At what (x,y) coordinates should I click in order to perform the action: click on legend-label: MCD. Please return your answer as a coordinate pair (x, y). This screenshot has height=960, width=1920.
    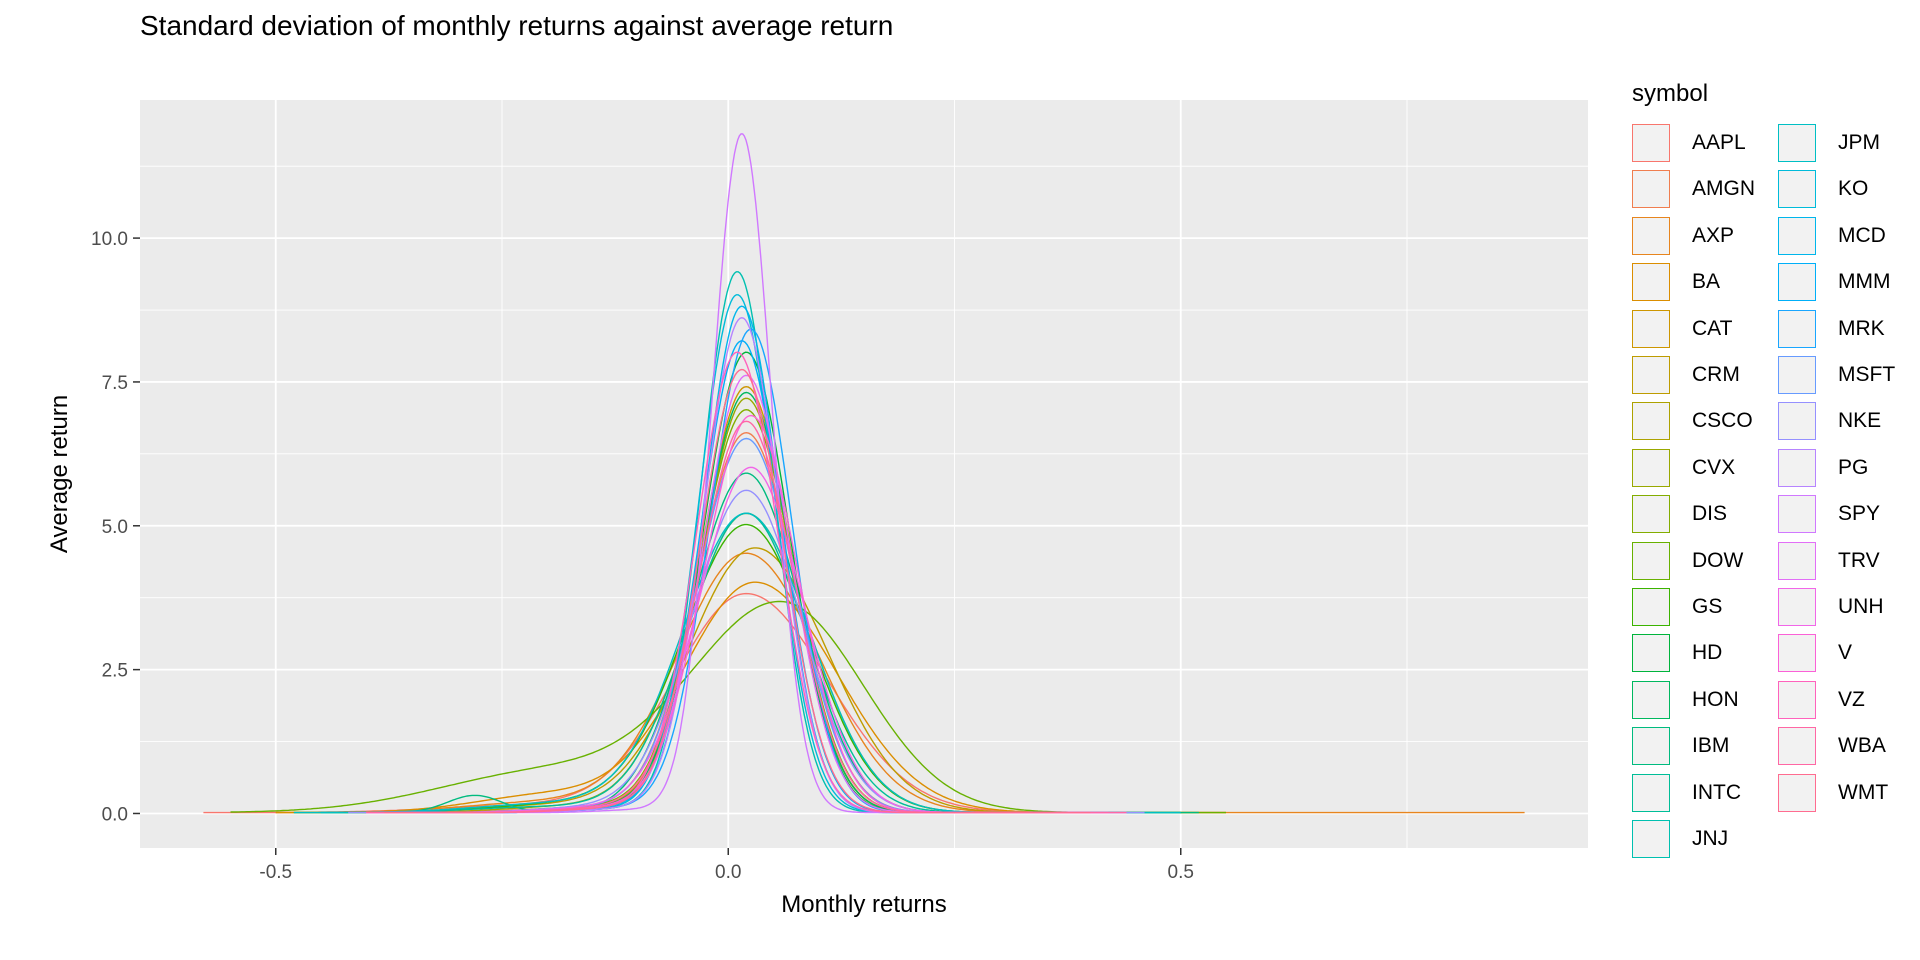
    Looking at the image, I should click on (1862, 235).